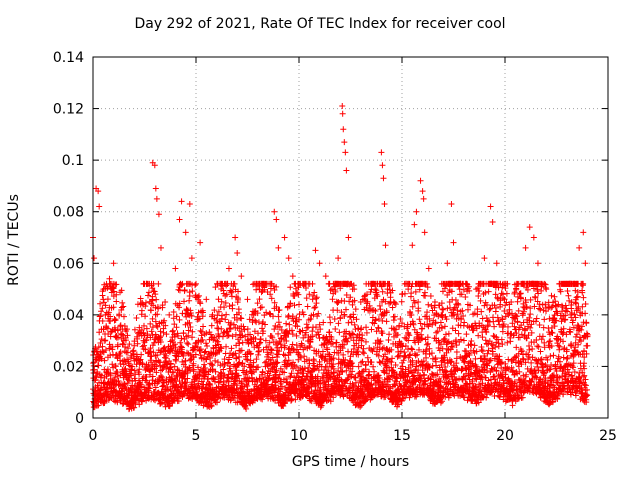  I want to click on x-tick-label: 20, so click(505, 436).